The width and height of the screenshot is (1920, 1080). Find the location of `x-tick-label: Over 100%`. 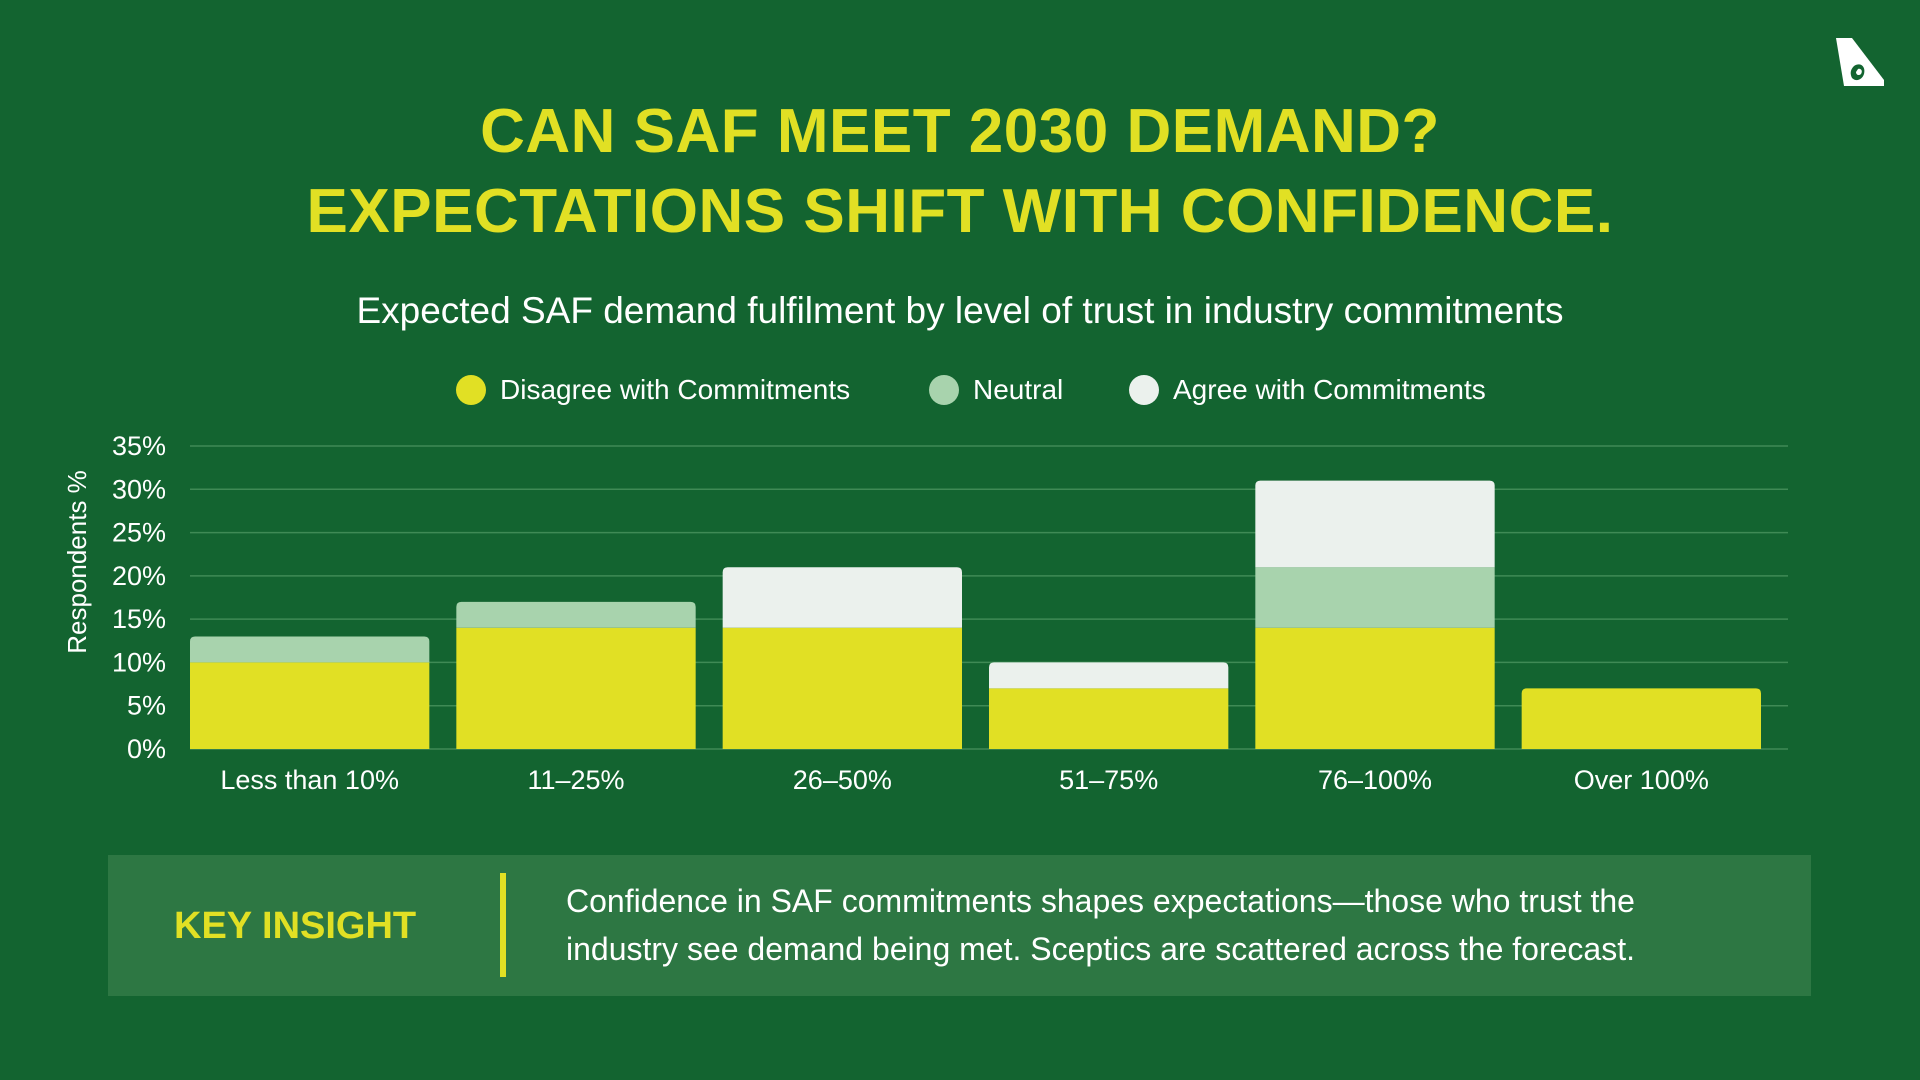

x-tick-label: Over 100% is located at coordinates (1641, 780).